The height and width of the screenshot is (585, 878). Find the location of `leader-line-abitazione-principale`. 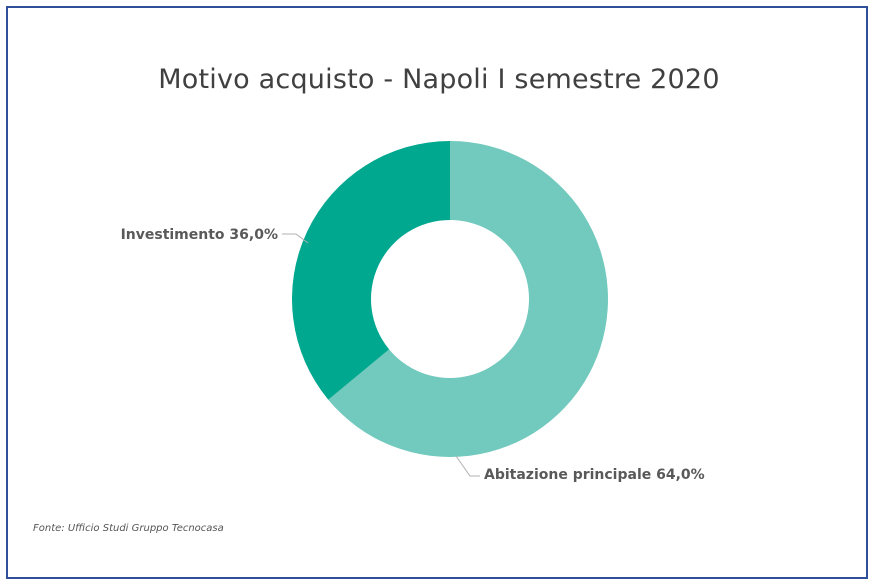

leader-line-abitazione-principale is located at coordinates (467, 466).